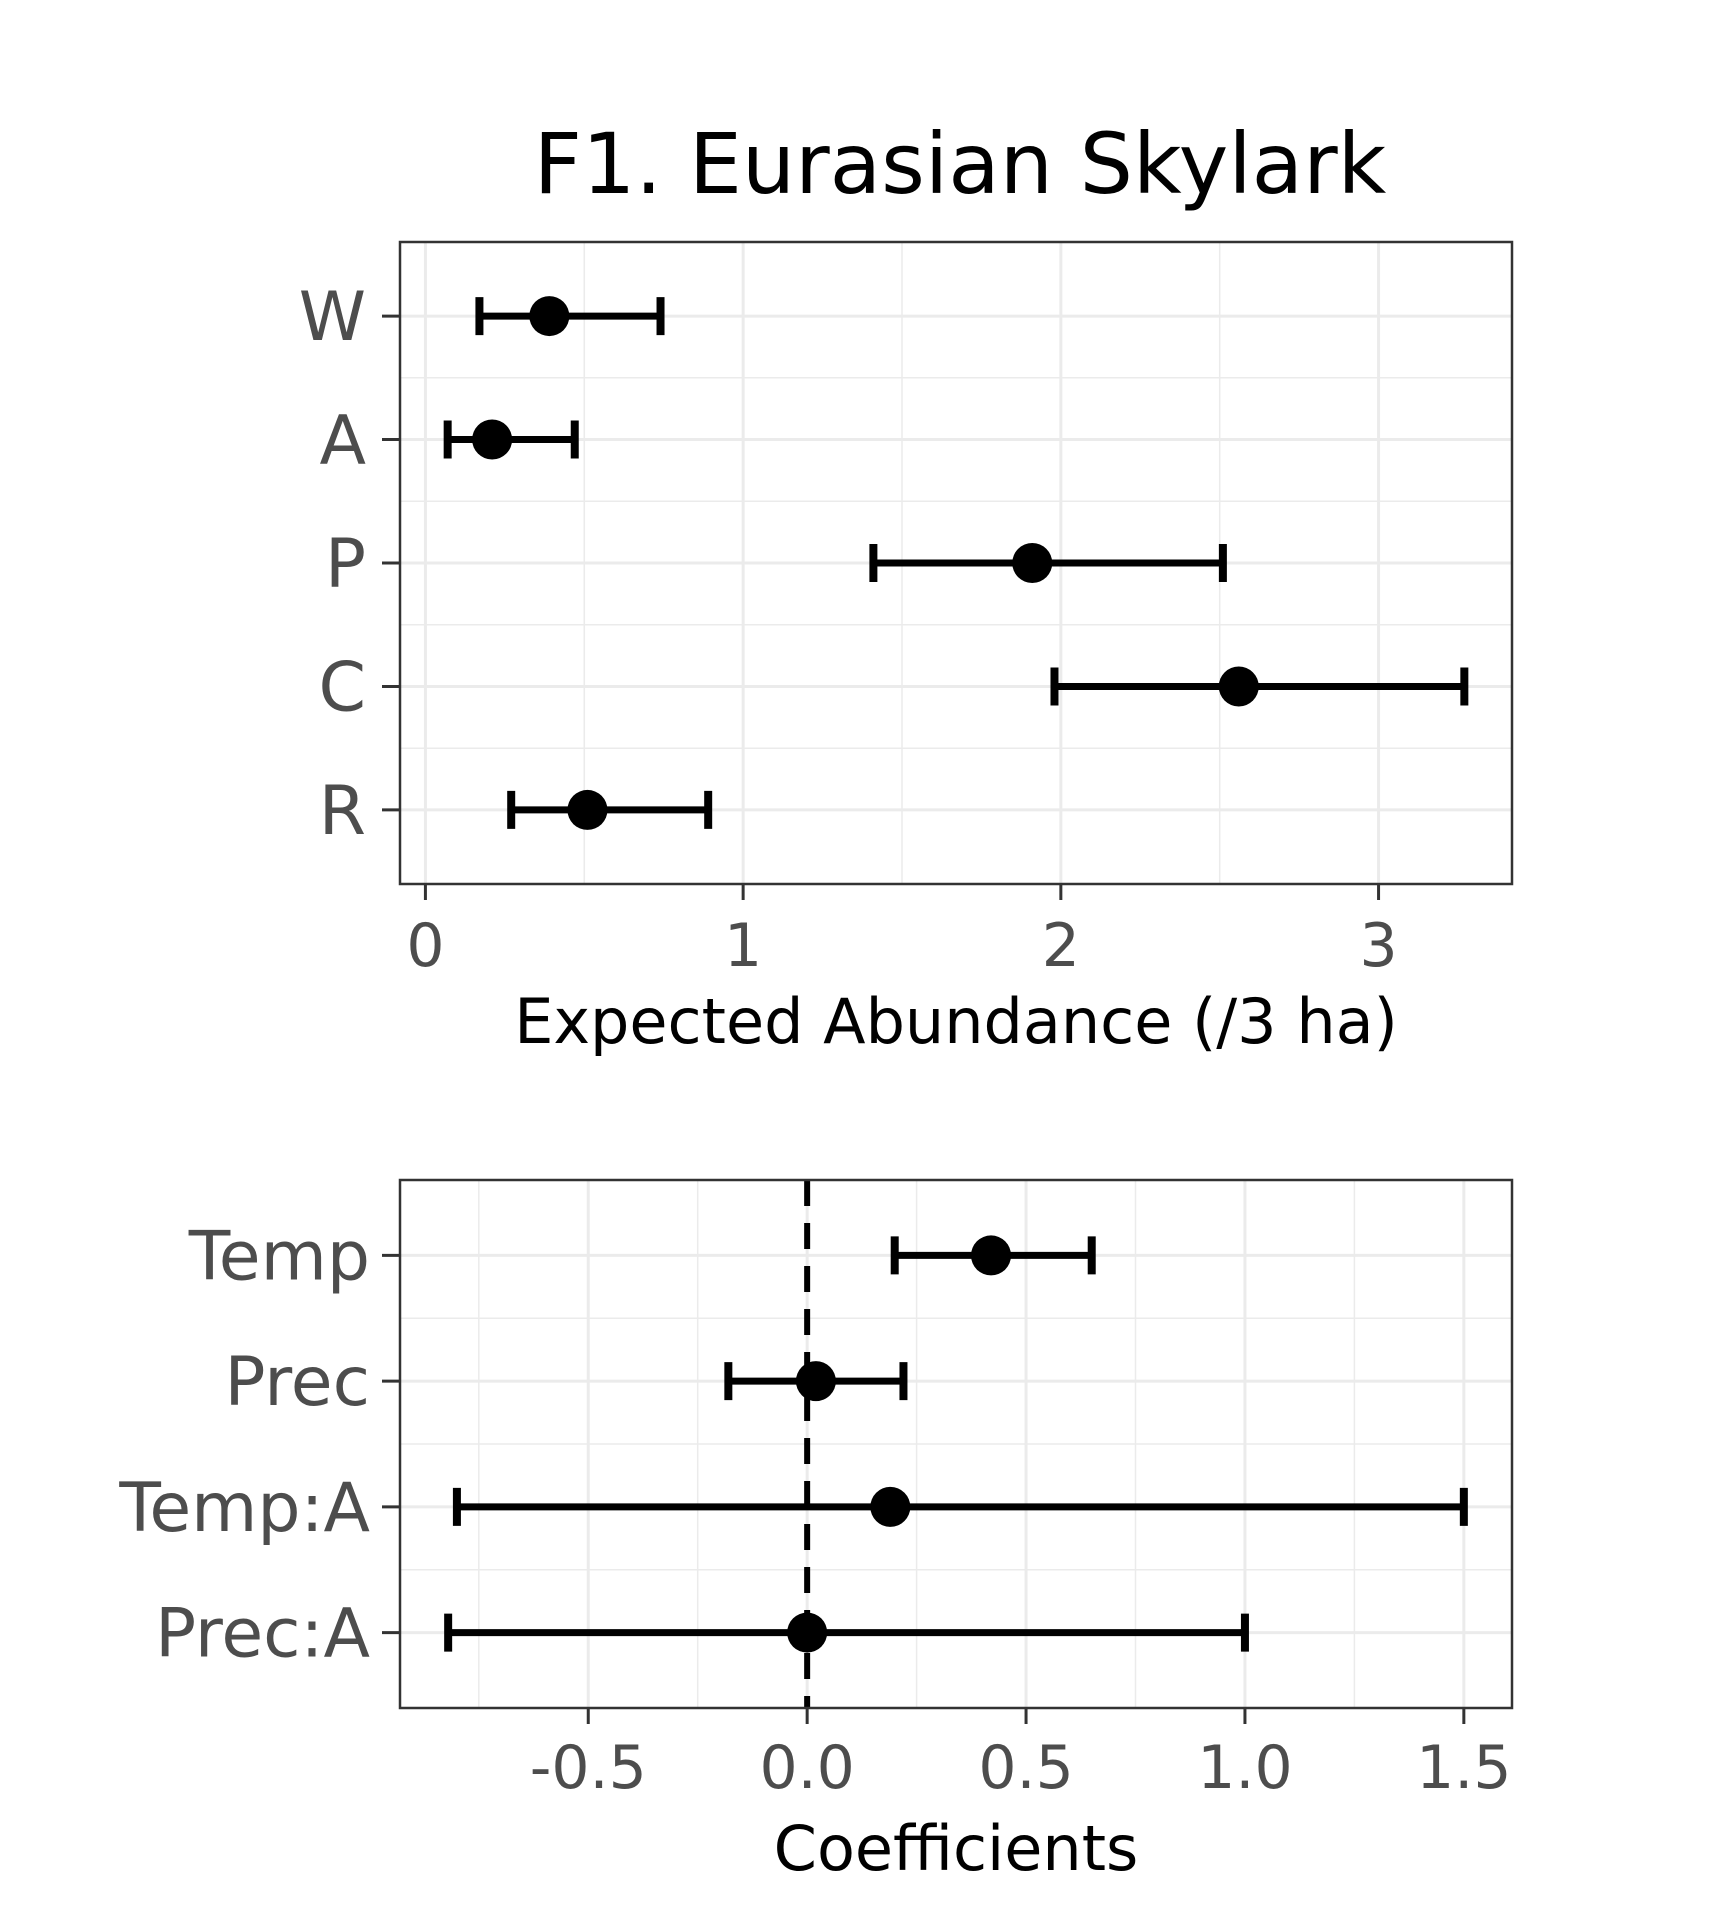 Image resolution: width=1720 pixels, height=1920 pixels. What do you see at coordinates (345, 564) in the screenshot?
I see `y-tick-label: P` at bounding box center [345, 564].